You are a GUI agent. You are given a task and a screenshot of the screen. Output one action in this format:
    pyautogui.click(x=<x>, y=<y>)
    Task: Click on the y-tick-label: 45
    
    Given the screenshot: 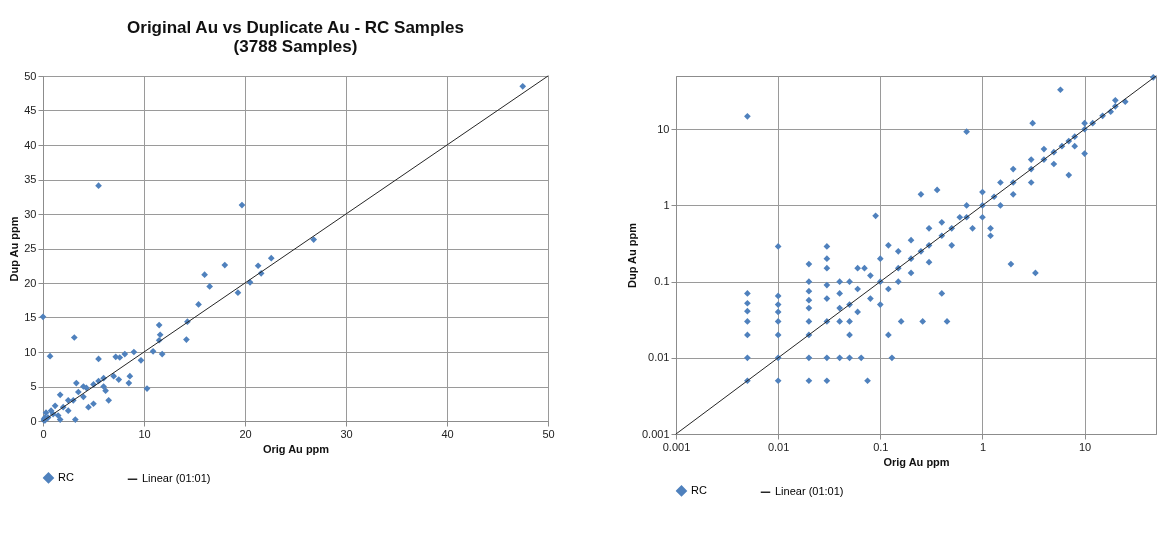 What is the action you would take?
    pyautogui.click(x=30, y=110)
    